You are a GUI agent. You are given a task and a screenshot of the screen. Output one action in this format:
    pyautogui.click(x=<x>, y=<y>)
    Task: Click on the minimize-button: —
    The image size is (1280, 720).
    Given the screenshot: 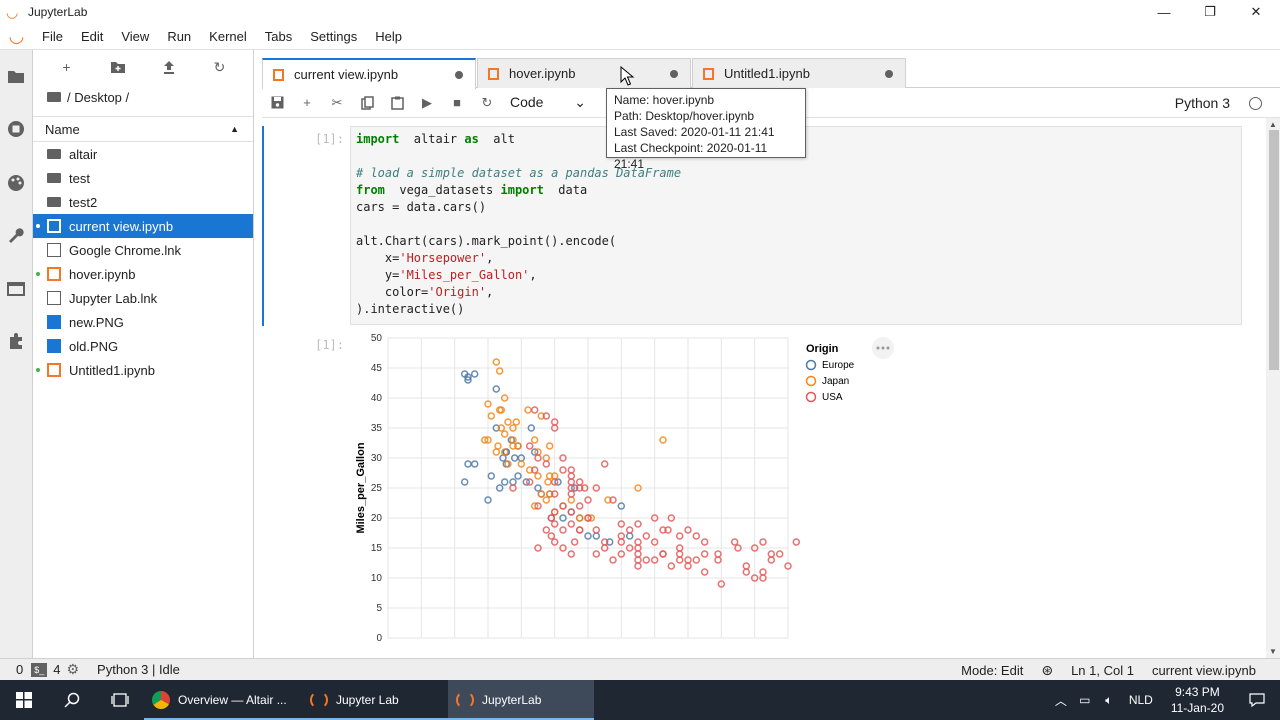 What is the action you would take?
    pyautogui.click(x=1164, y=12)
    